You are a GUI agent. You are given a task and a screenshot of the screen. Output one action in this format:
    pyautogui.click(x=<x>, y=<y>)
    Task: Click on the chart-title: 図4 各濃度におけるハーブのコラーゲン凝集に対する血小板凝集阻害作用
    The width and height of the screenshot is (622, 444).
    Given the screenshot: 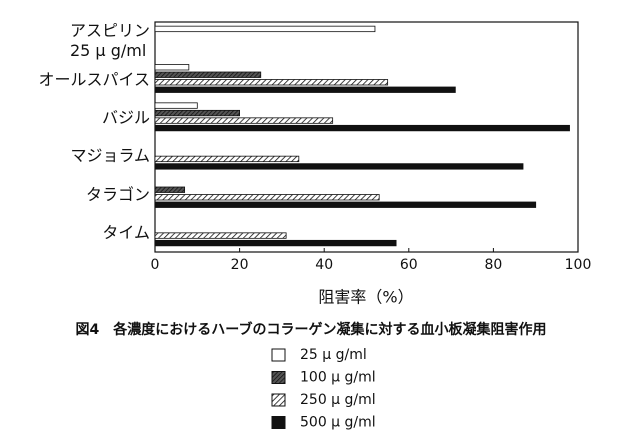 What is the action you would take?
    pyautogui.click(x=311, y=329)
    